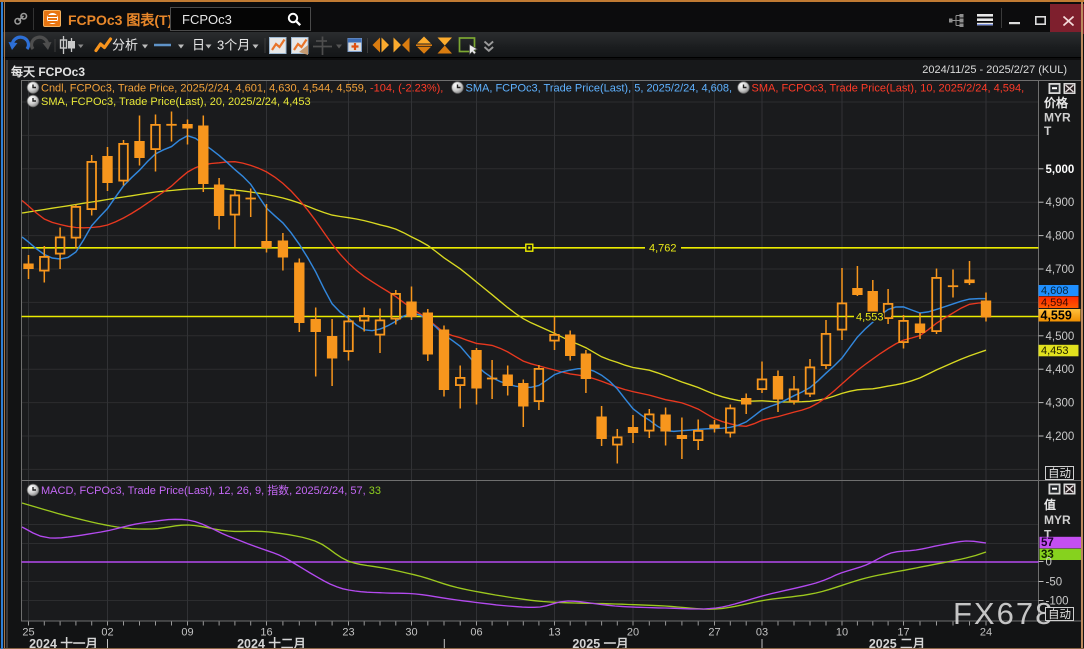 This screenshot has width=1084, height=649. I want to click on svg-text: 27, so click(714, 633).